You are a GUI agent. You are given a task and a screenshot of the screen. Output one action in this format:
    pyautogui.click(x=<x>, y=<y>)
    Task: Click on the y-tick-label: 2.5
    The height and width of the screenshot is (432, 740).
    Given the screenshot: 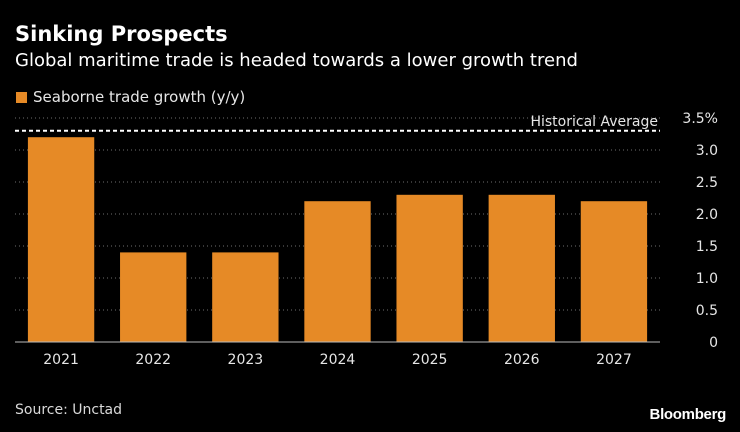 What is the action you would take?
    pyautogui.click(x=707, y=183)
    